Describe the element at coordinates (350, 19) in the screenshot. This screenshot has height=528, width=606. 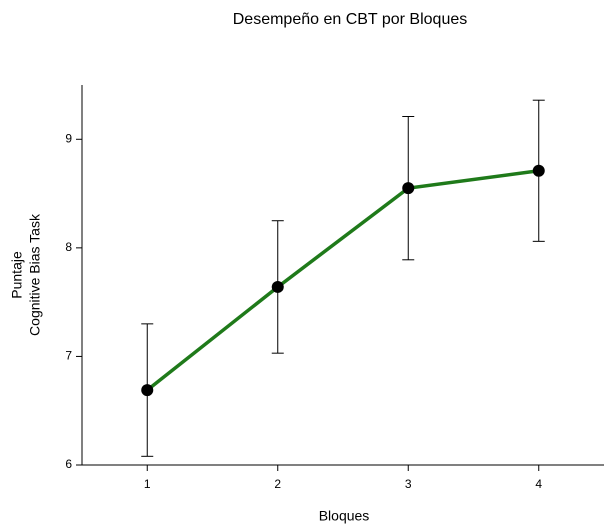
I see `chart-title: Desempeño en CBT por Bloques` at that location.